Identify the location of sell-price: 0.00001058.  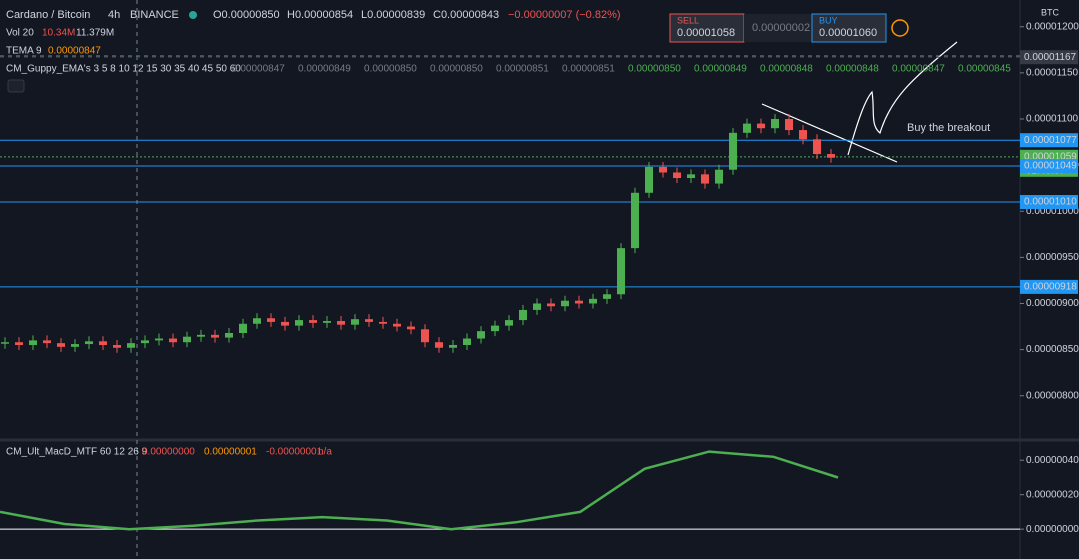
(706, 33).